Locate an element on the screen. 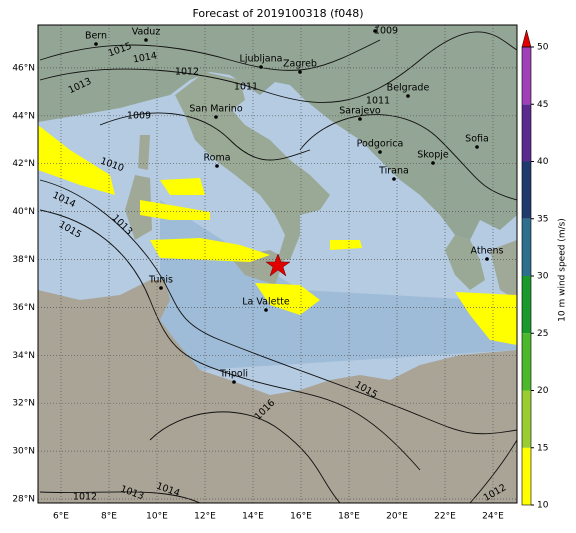 This screenshot has height=533, width=576. lat-tick-label: 46°N is located at coordinates (23, 68).